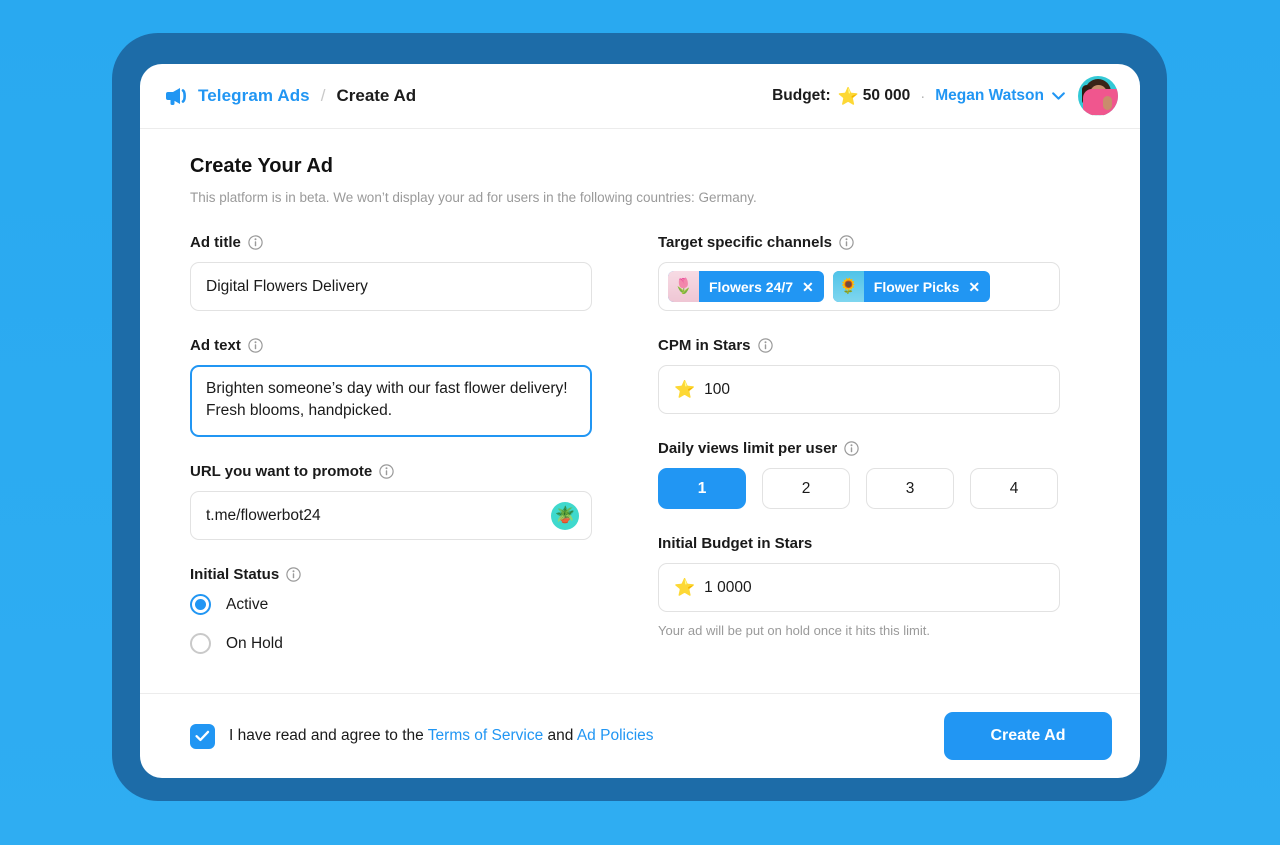  I want to click on budget-value: 50 000, so click(886, 95).